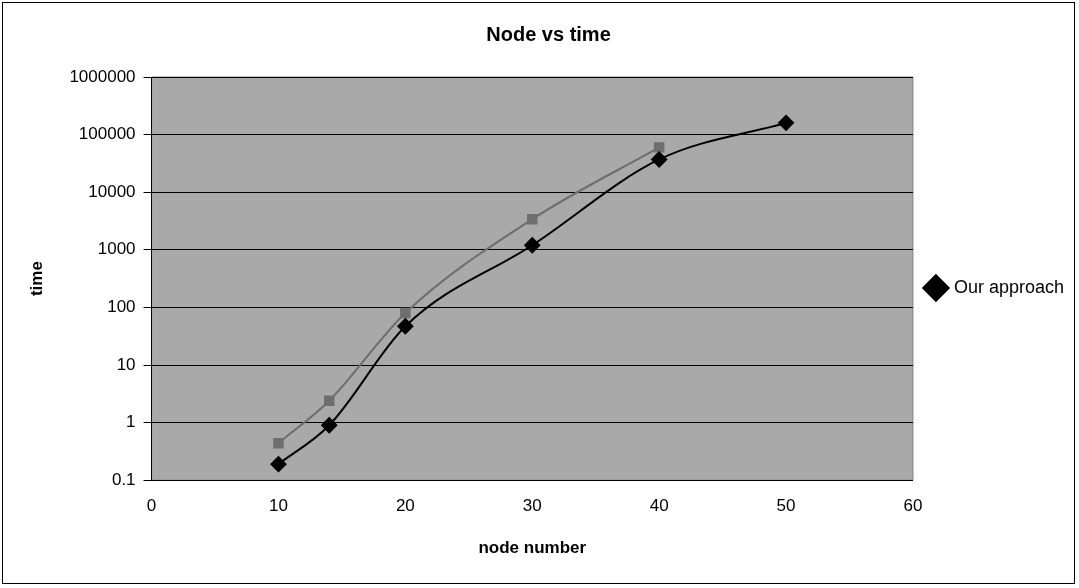 This screenshot has height=588, width=1079. I want to click on x-tick-label: 0, so click(151, 506).